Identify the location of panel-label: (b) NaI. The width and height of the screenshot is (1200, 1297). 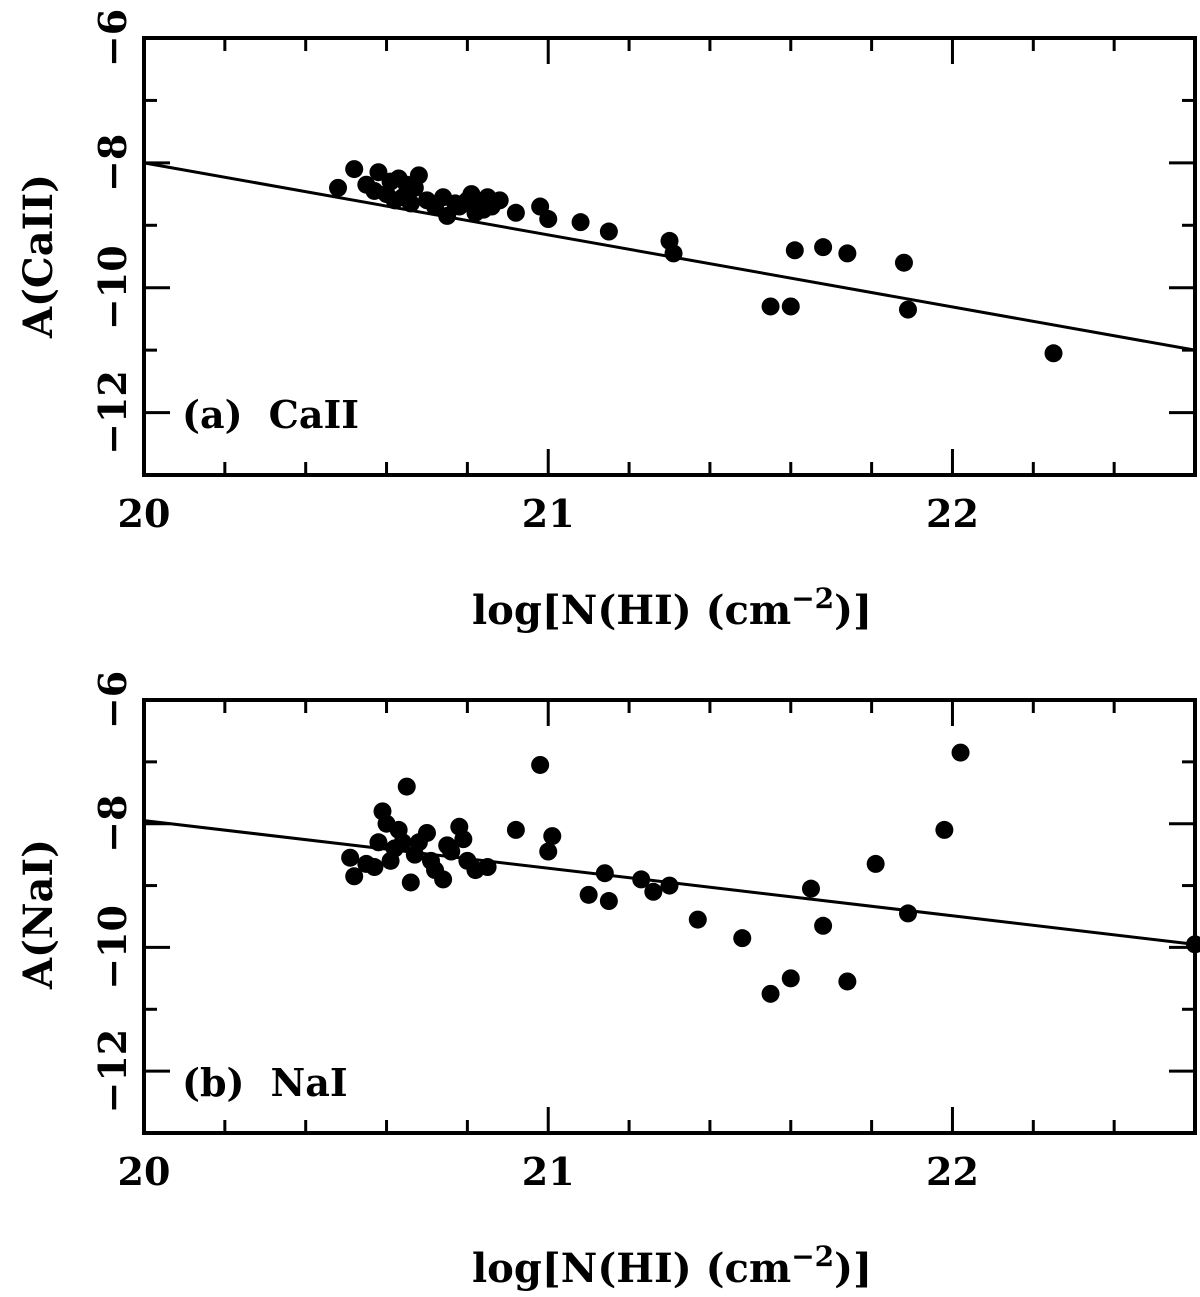
(265, 1082).